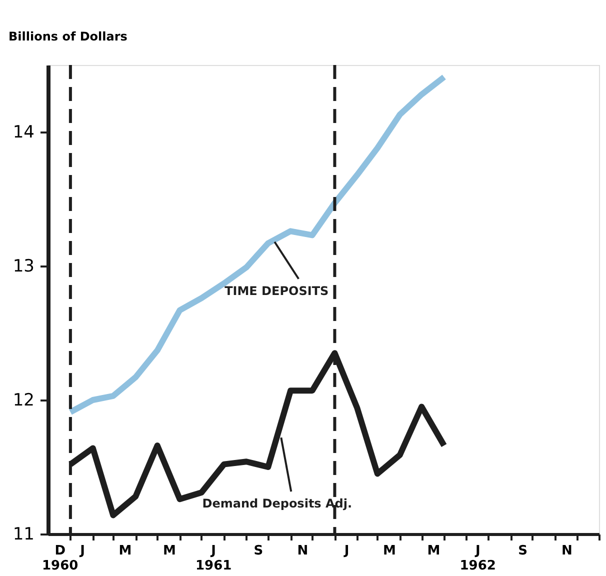 The width and height of the screenshot is (606, 576). What do you see at coordinates (213, 559) in the screenshot?
I see `x-tick-label: J 1961` at bounding box center [213, 559].